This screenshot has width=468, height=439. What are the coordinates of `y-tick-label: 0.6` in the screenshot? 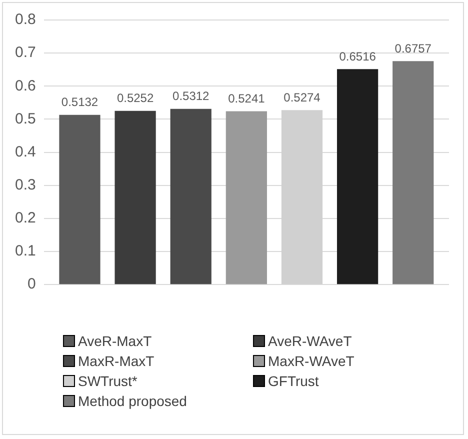 It's located at (25, 85).